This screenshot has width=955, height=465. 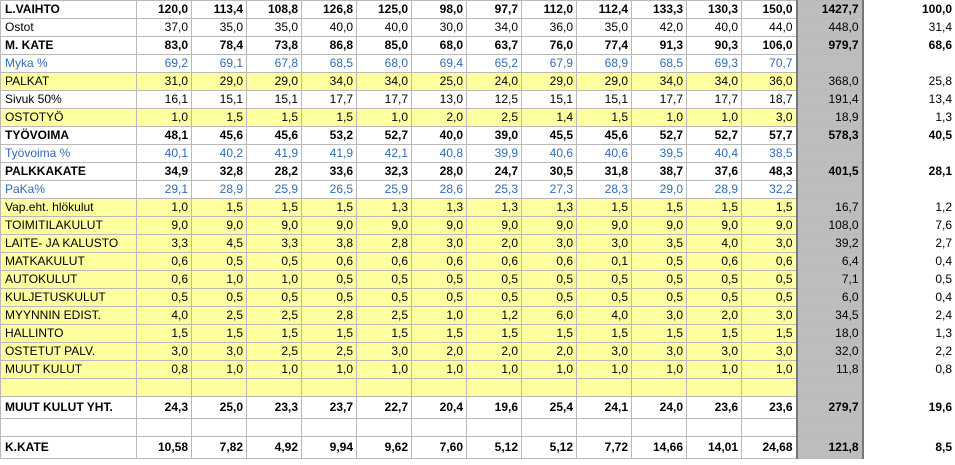 I want to click on row-label-cell: AUTOKULUT, so click(x=68, y=279).